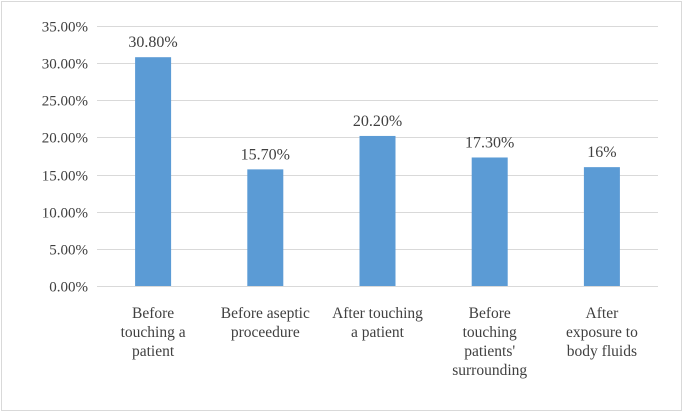 This screenshot has height=414, width=685. Describe the element at coordinates (265, 313) in the screenshot. I see `category-label: Before aseptic` at that location.